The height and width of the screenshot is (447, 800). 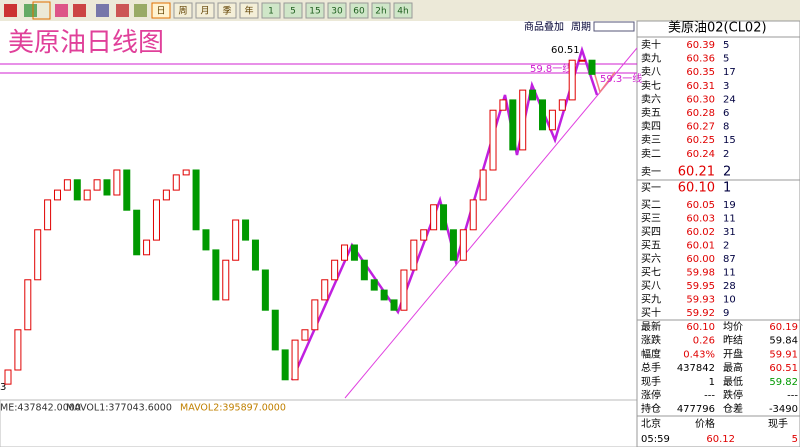 I want to click on contract-name: 美原油02(CL02), so click(x=717, y=28).